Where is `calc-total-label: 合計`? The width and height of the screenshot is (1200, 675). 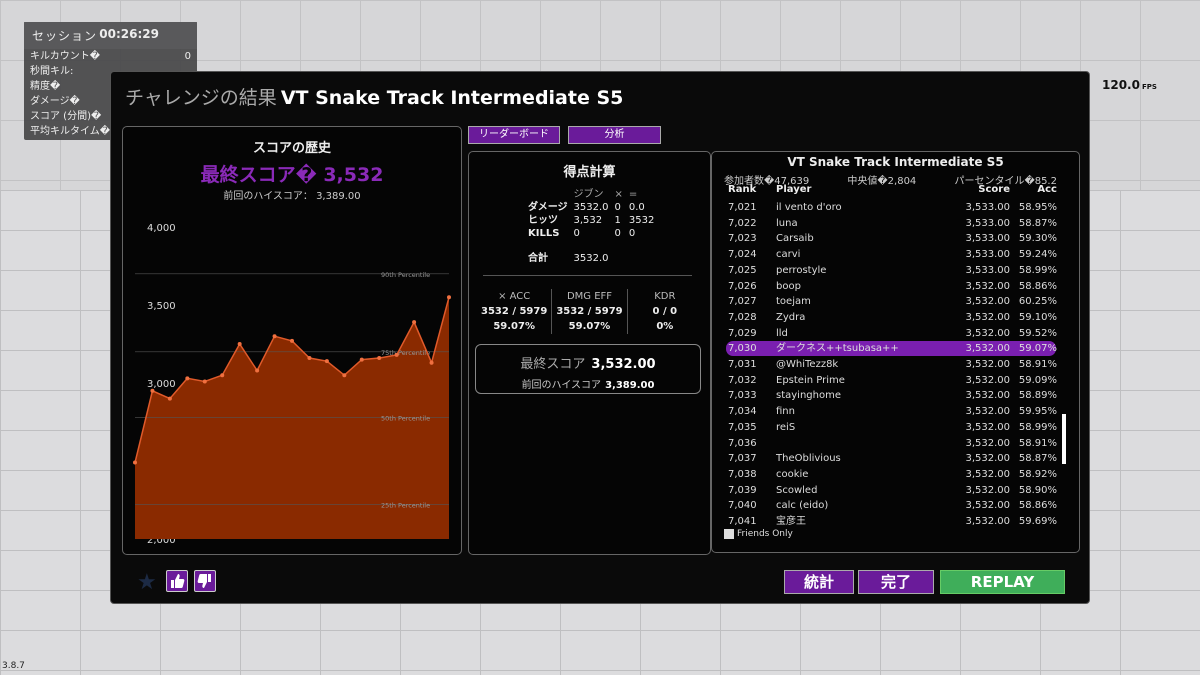 calc-total-label: 合計 is located at coordinates (538, 258).